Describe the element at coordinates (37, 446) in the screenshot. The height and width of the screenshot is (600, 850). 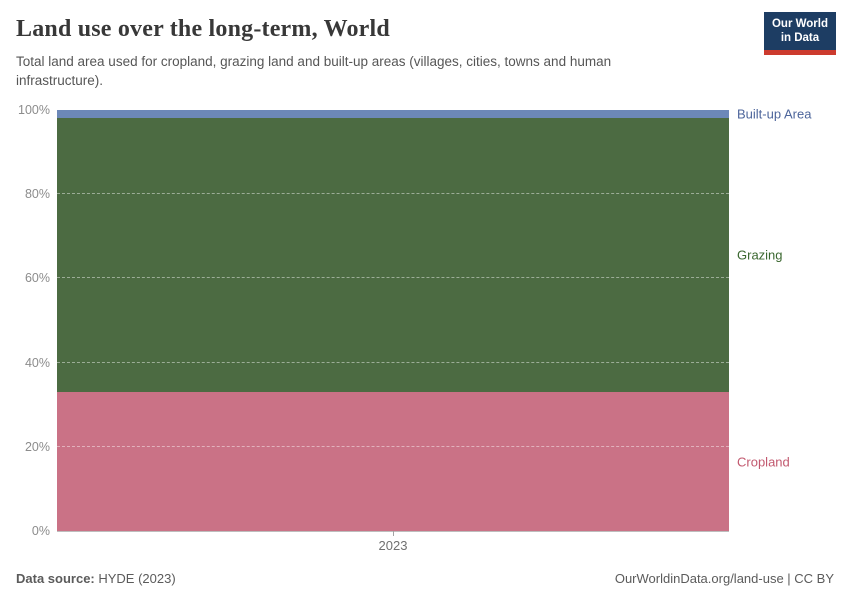
I see `y-axis-tick-20: 20%` at that location.